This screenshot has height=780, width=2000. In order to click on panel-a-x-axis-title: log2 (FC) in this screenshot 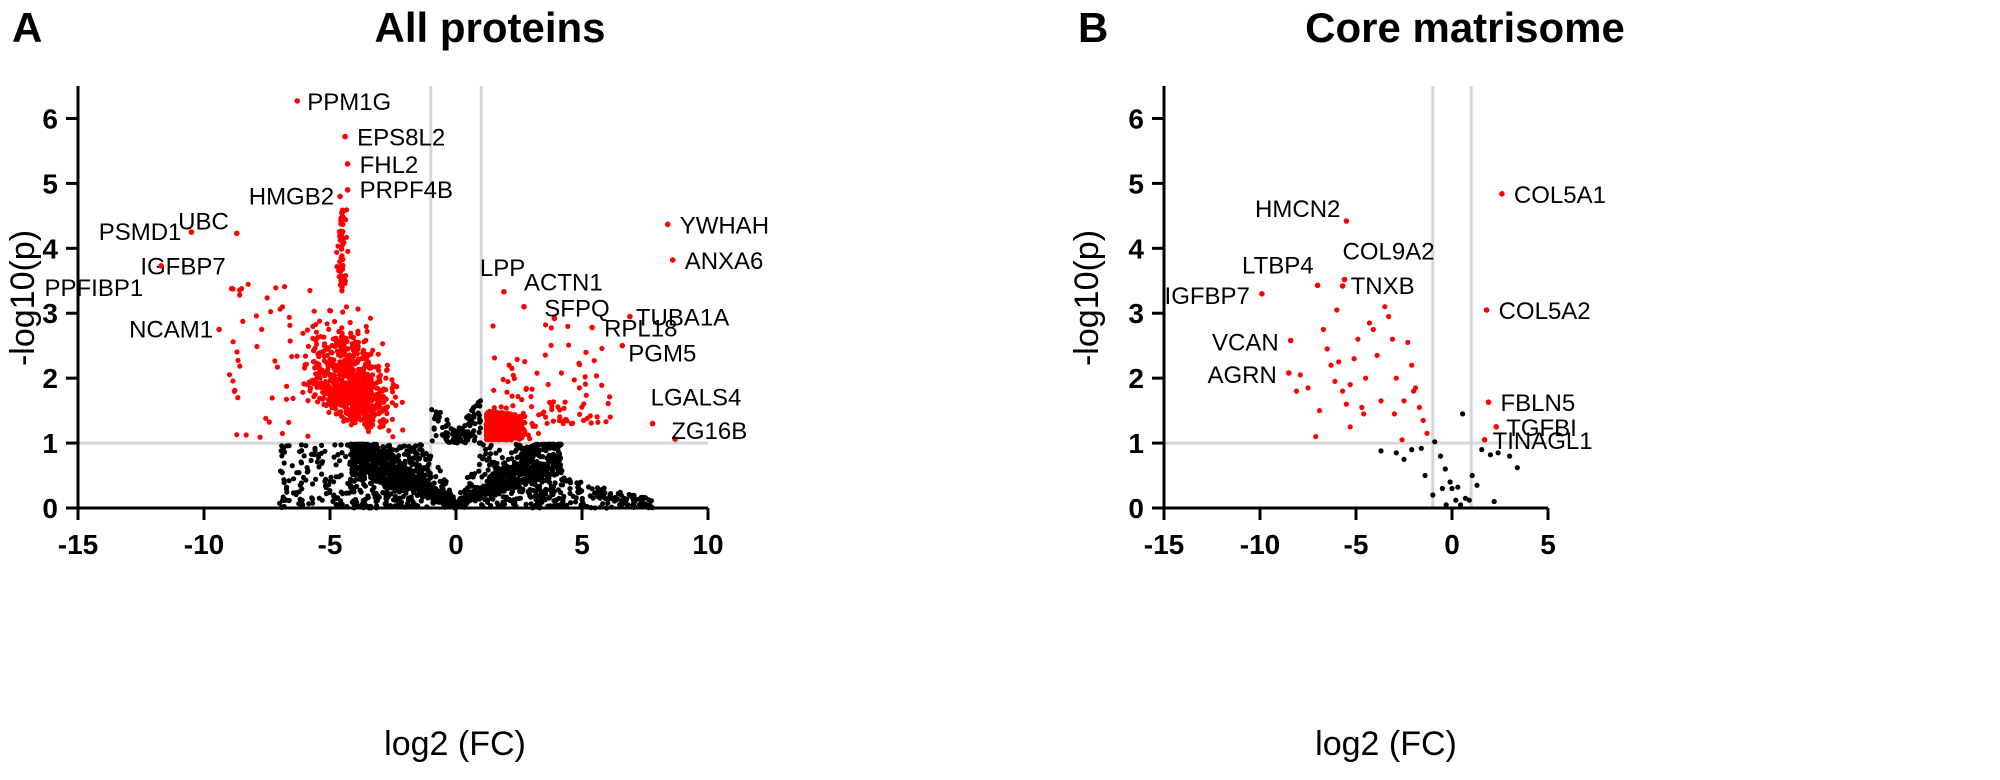, I will do `click(455, 744)`.